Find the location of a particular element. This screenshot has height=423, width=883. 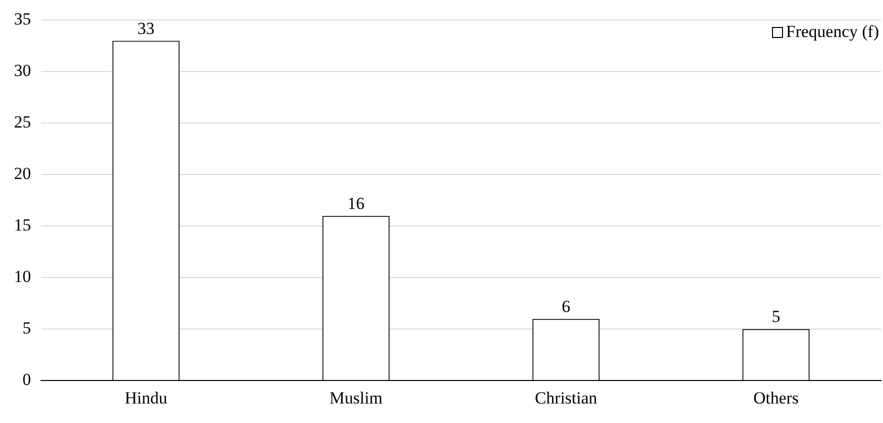

data-label: 6 is located at coordinates (566, 306).